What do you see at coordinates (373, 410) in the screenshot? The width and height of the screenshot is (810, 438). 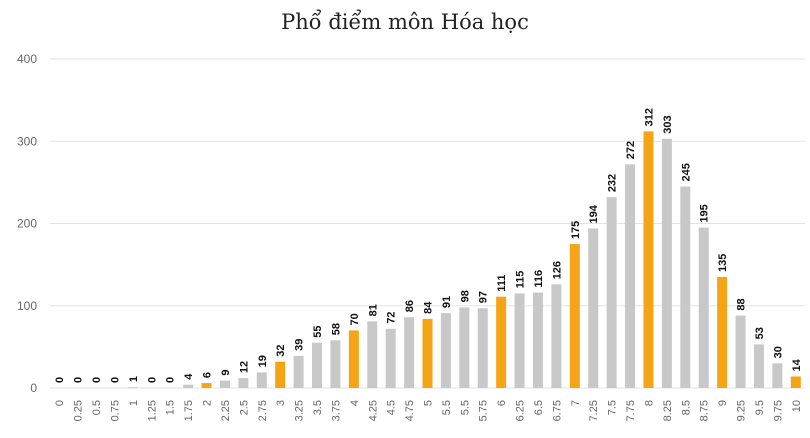 I see `x-tick-label: 4.25` at bounding box center [373, 410].